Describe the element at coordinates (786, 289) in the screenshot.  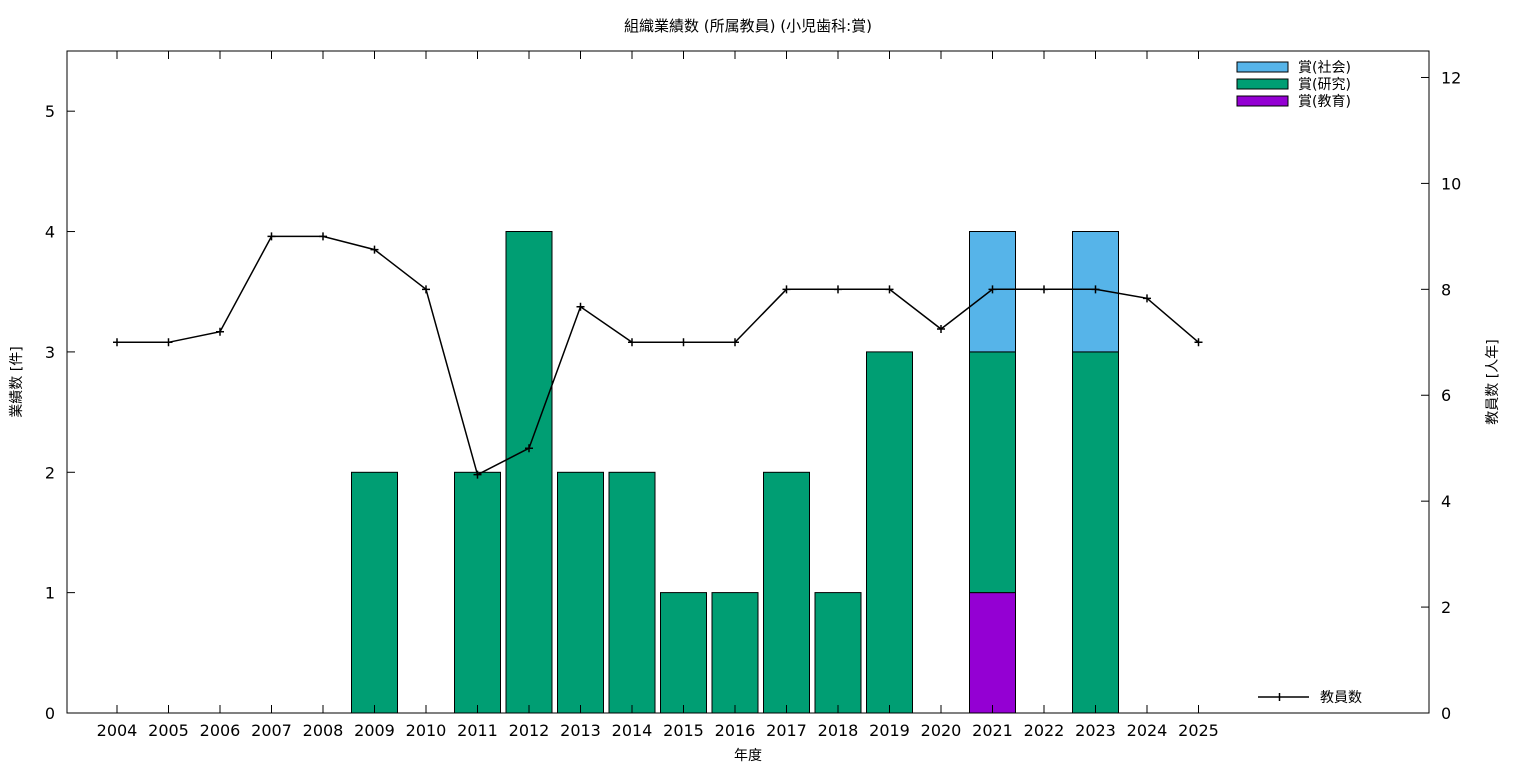
I see `line-point-2017` at that location.